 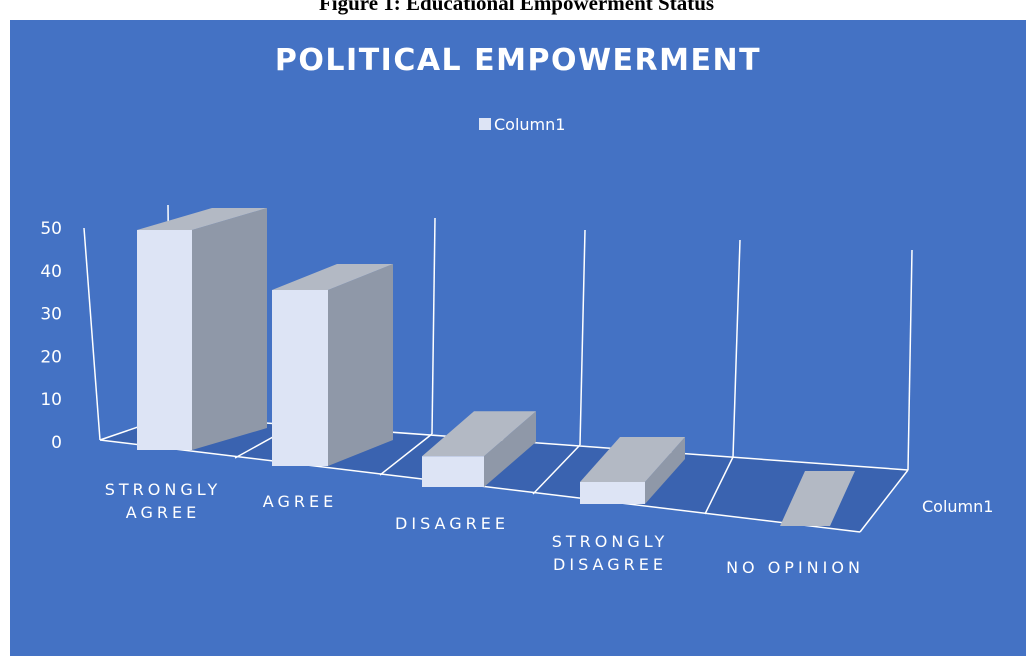 What do you see at coordinates (51, 357) in the screenshot?
I see `y-tick-label: 20` at bounding box center [51, 357].